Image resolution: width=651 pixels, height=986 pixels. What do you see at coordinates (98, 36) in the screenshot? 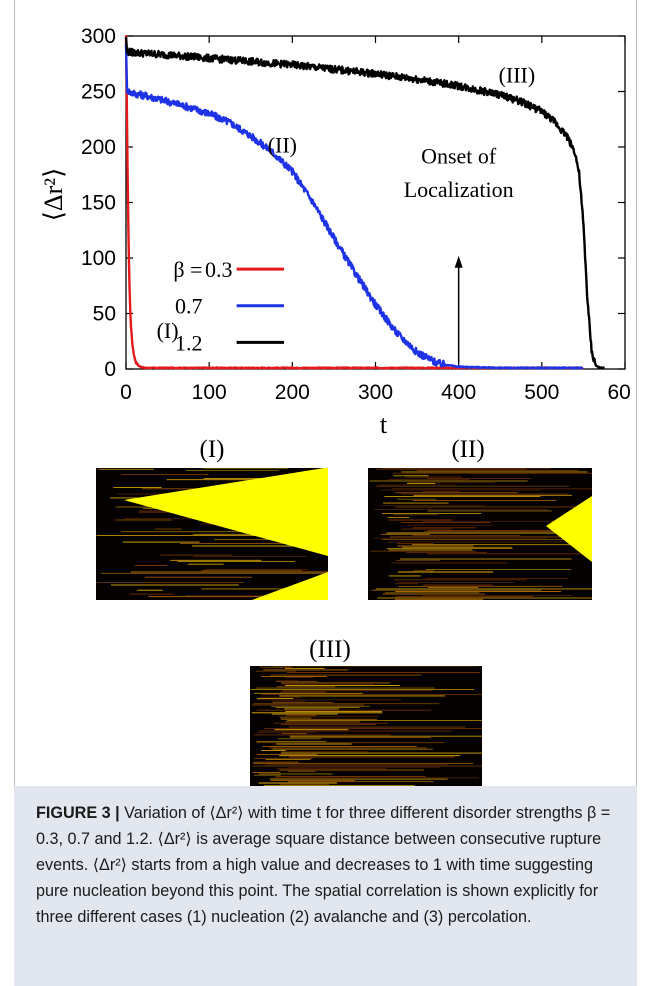
I see `y-tick-label: 300` at bounding box center [98, 36].